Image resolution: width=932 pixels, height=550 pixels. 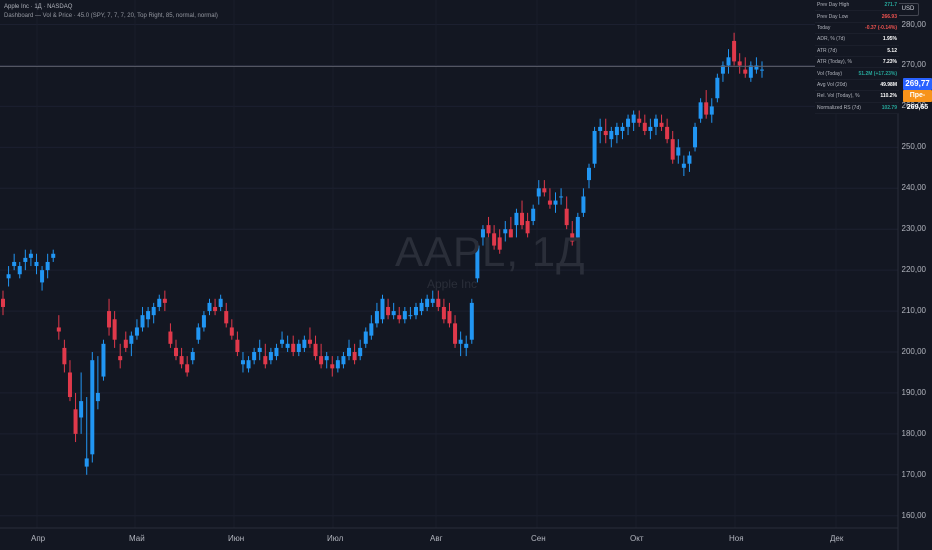 I want to click on time-tick-label: Сен, so click(x=538, y=538).